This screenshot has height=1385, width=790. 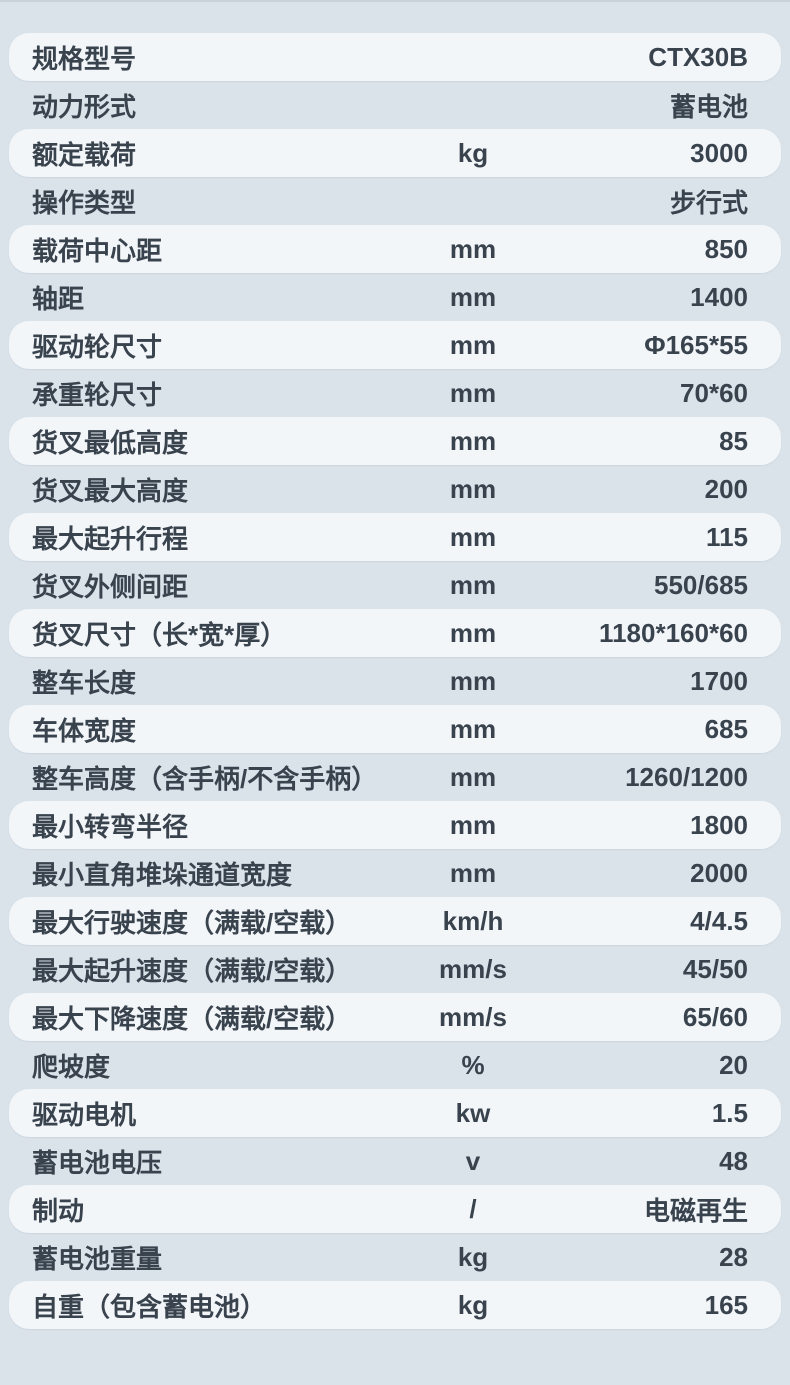 I want to click on spec-row: 整车高度（含手柄/不含手柄） mm 1260/1200, so click(x=395, y=777).